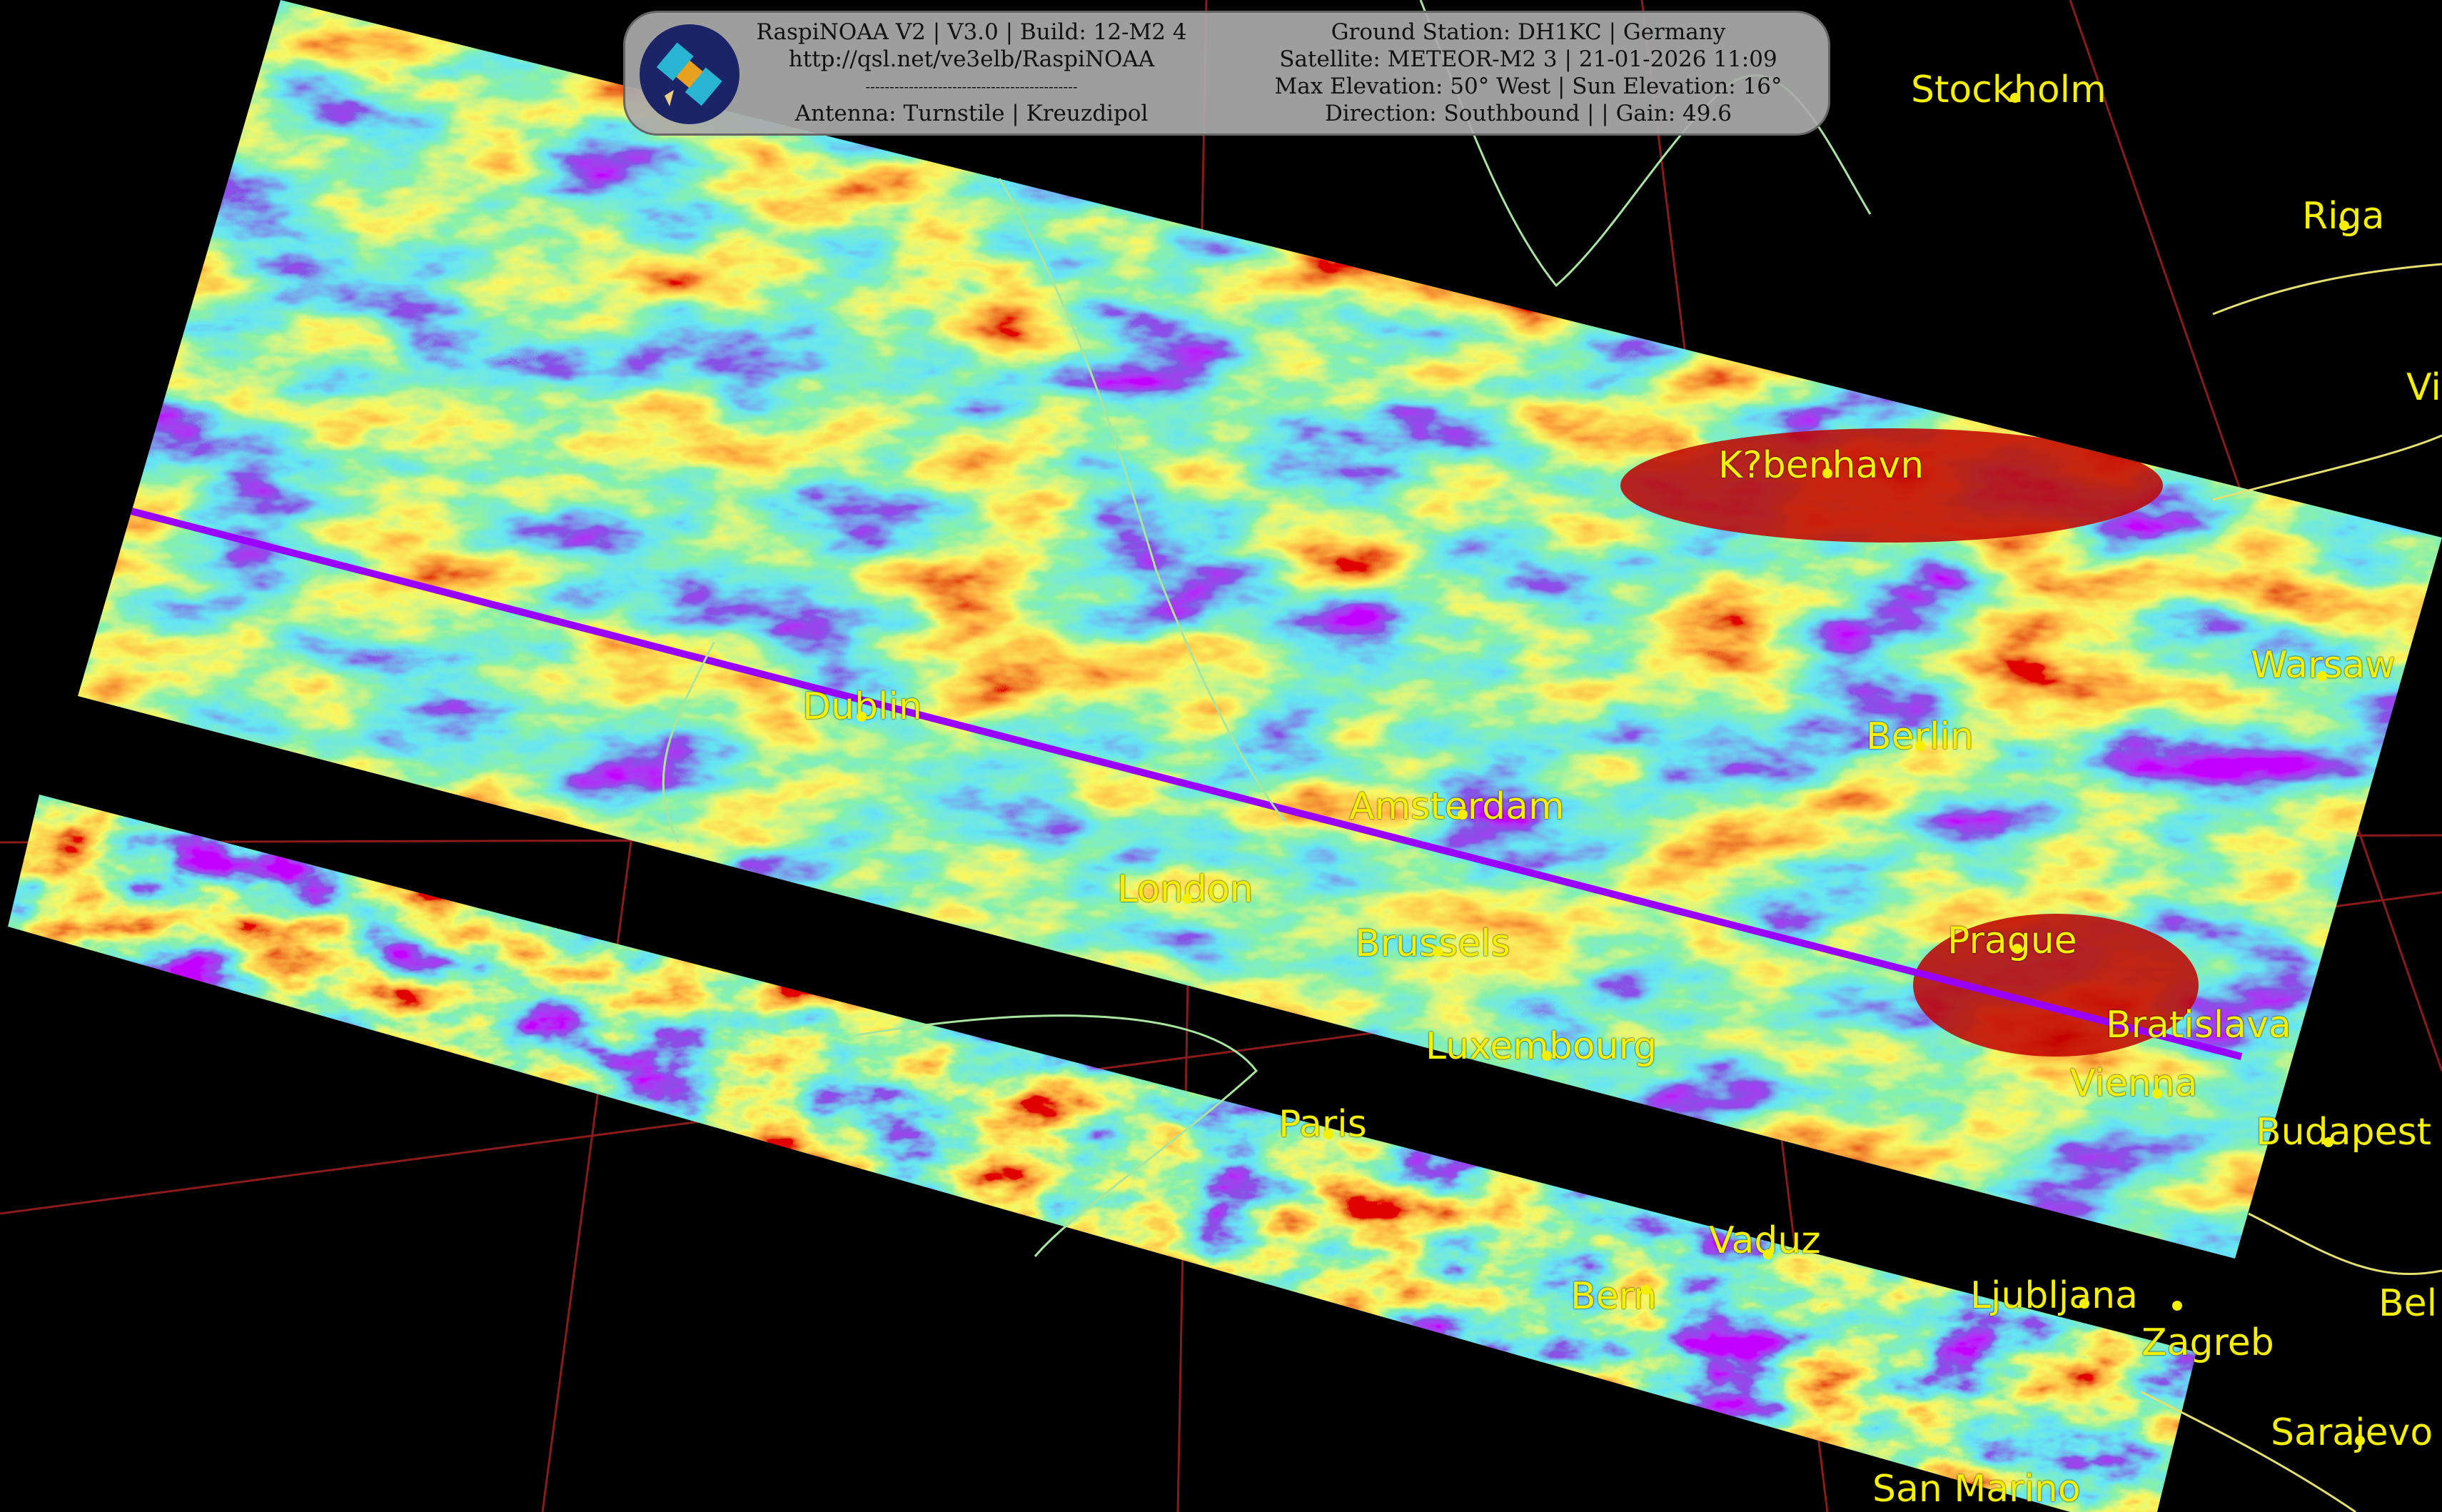 The height and width of the screenshot is (1512, 2442). What do you see at coordinates (2012, 940) in the screenshot?
I see `city-label: Prague` at bounding box center [2012, 940].